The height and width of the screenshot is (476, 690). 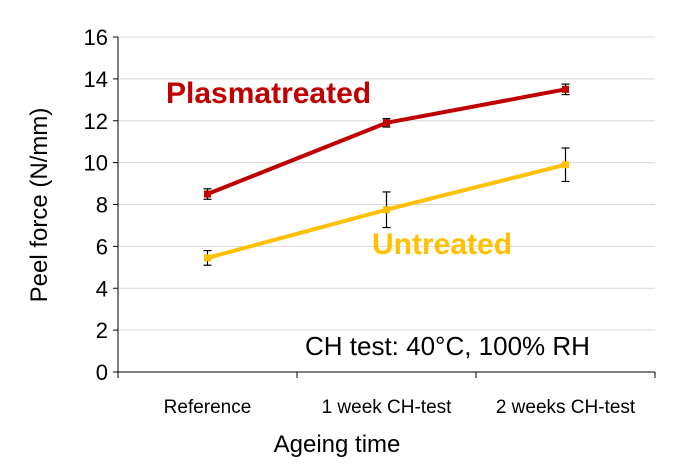 What do you see at coordinates (96, 79) in the screenshot?
I see `y-tick-label: 14` at bounding box center [96, 79].